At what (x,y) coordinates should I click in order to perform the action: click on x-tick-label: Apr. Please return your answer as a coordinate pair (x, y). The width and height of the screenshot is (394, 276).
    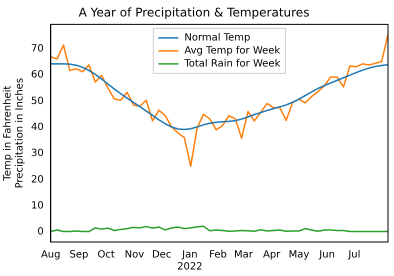
    Looking at the image, I should click on (272, 255).